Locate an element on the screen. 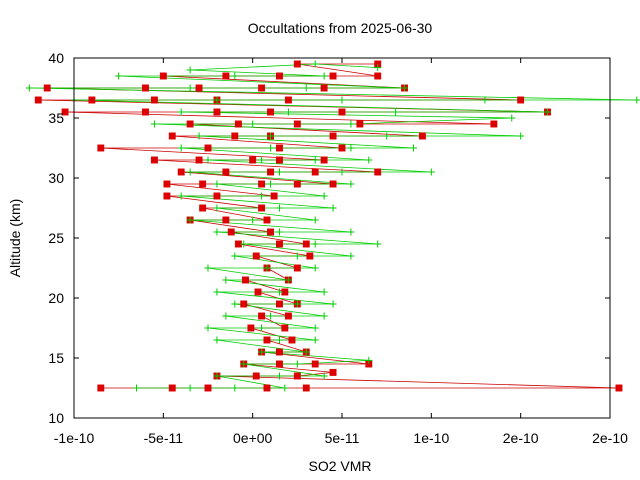 This screenshot has width=640, height=480. y-tick-label: 15 is located at coordinates (56, 358).